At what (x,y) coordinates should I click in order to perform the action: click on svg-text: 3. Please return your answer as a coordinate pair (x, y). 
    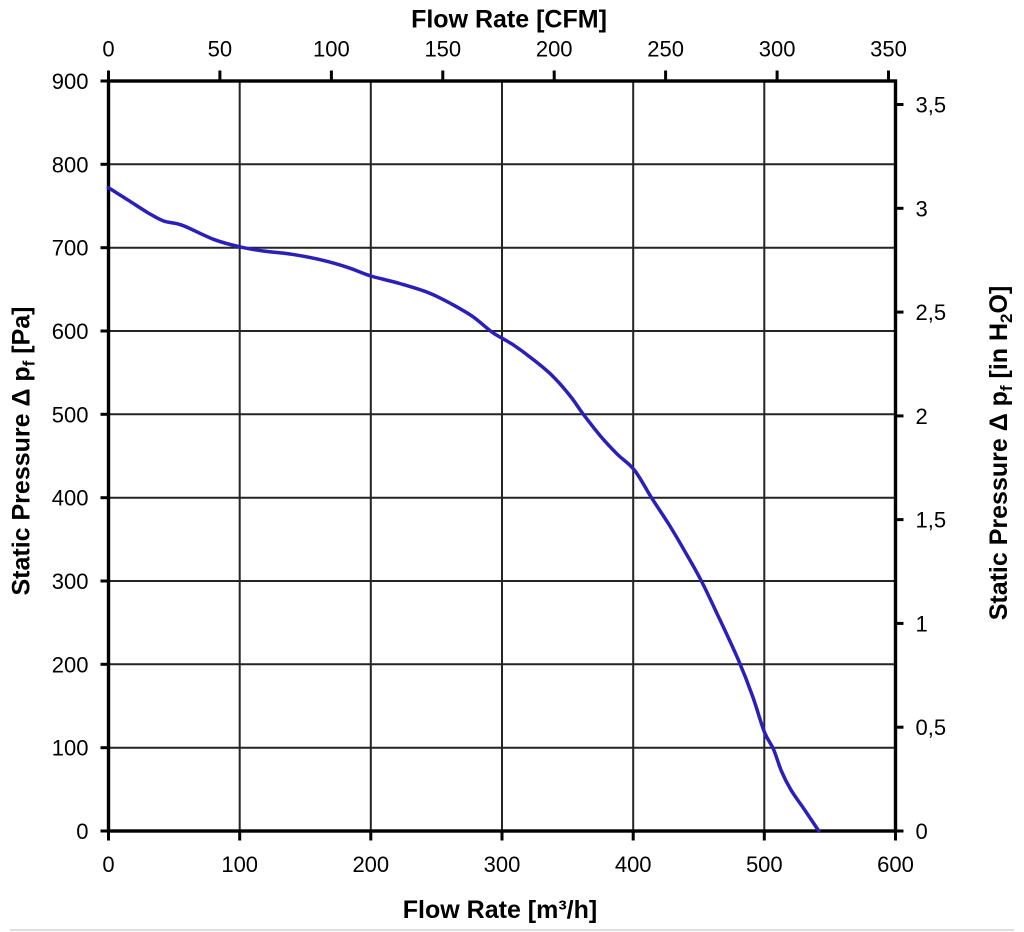
    Looking at the image, I should click on (922, 208).